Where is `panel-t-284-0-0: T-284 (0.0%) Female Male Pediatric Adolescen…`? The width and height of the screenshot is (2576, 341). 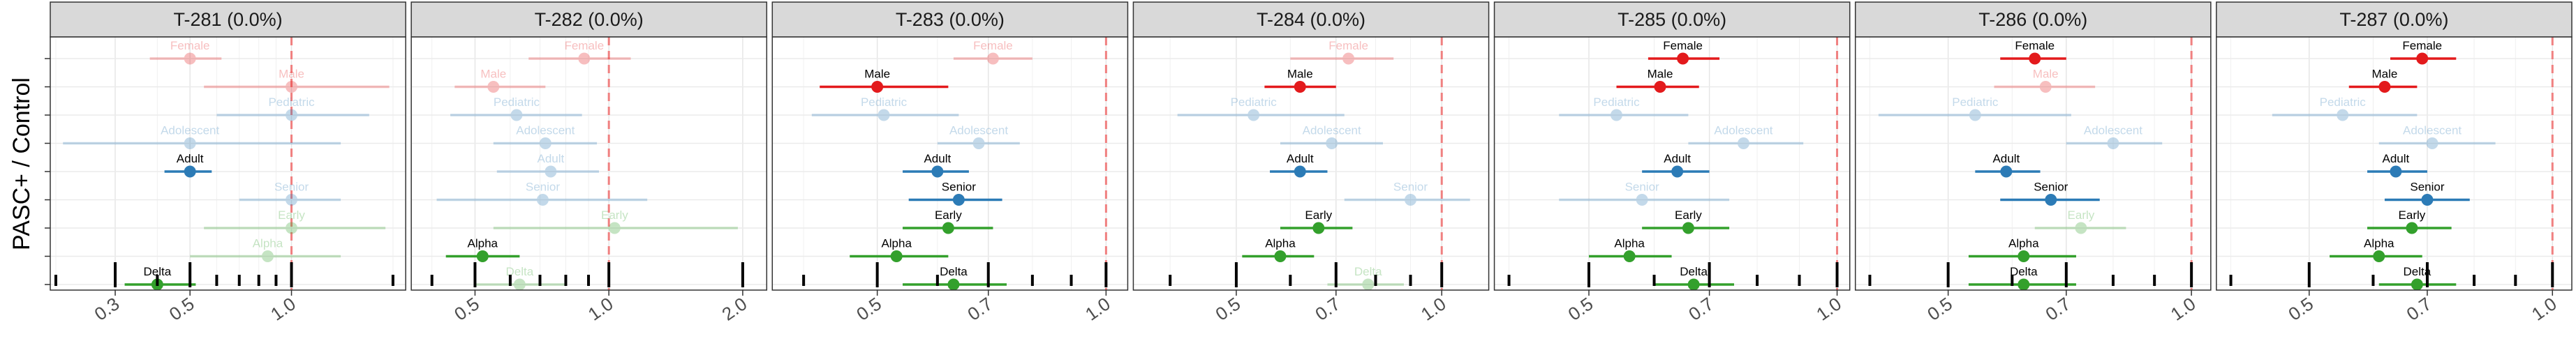 panel-t-284-0-0: T-284 (0.0%) Female Male Pediatric Adolescen… is located at coordinates (1311, 163).